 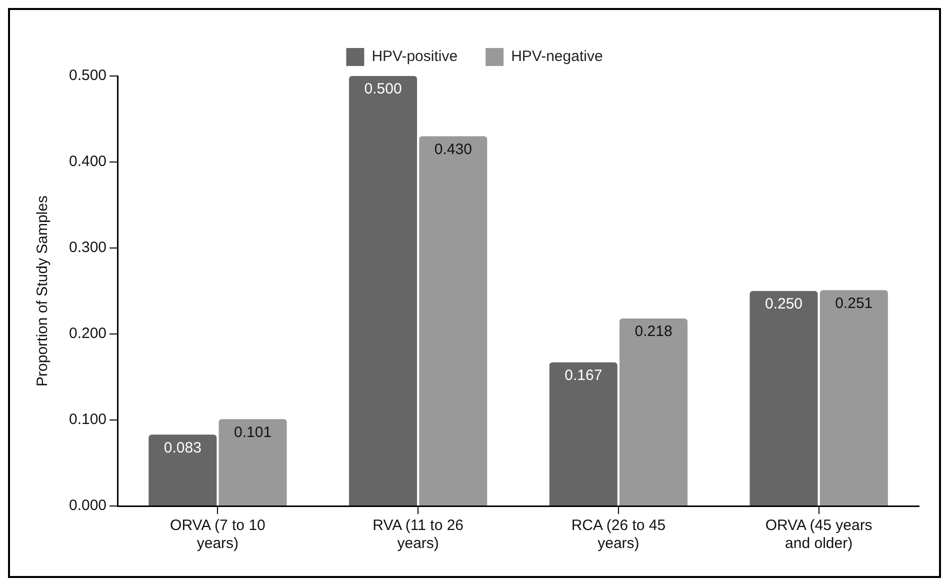 What do you see at coordinates (418, 534) in the screenshot?
I see `x-tick-label: RVA (11 to 26 years)` at bounding box center [418, 534].